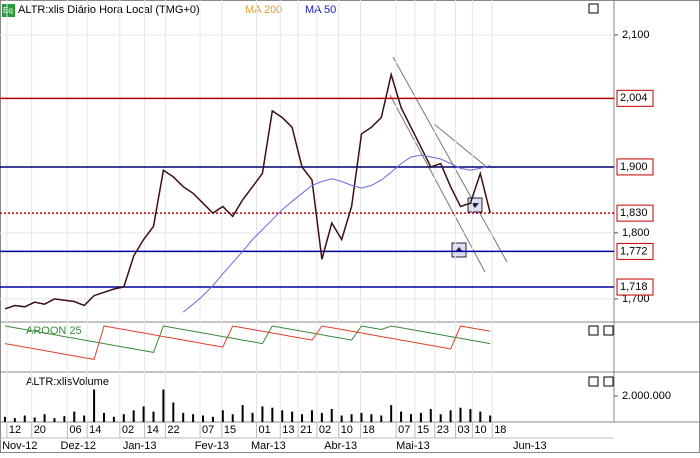 This screenshot has height=458, width=700. I want to click on level-label: 2,004, so click(634, 98).